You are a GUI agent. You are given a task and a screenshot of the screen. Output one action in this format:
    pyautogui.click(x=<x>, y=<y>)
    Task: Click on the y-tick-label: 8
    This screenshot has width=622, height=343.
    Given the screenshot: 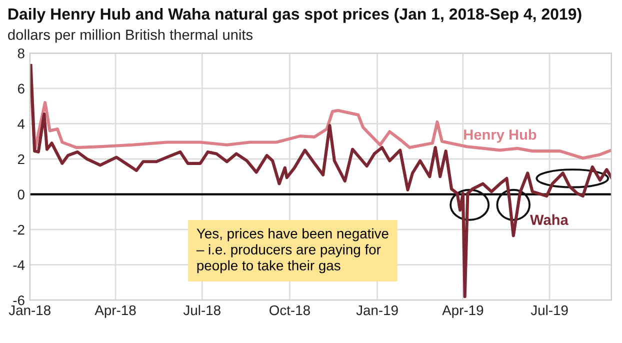 What is the action you would take?
    pyautogui.click(x=21, y=53)
    